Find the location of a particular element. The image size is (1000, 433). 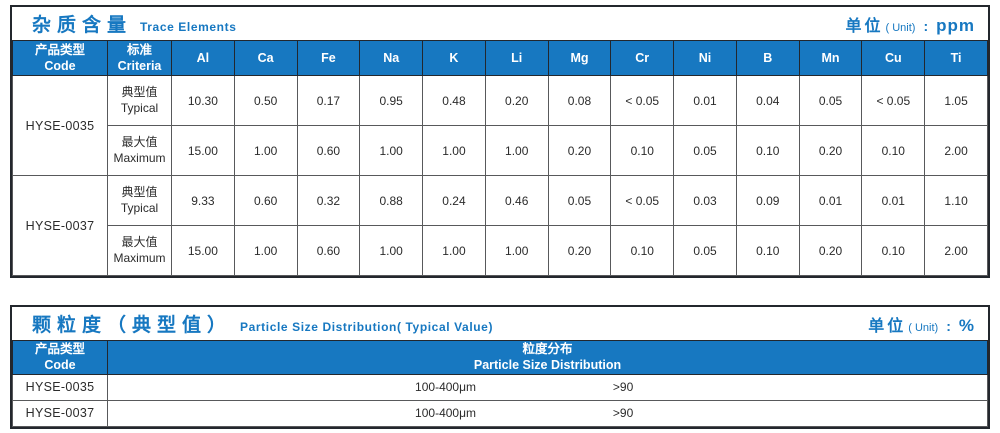

value-cell: 0.17 is located at coordinates (328, 100).